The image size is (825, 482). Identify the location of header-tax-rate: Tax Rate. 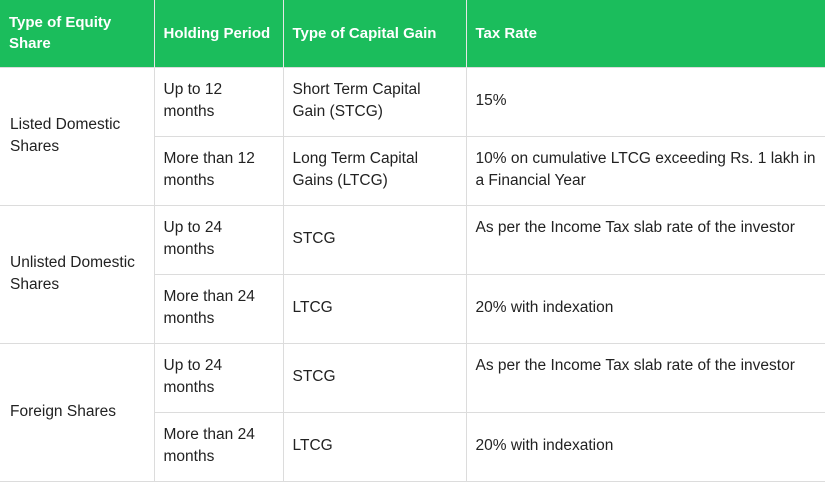
(645, 33).